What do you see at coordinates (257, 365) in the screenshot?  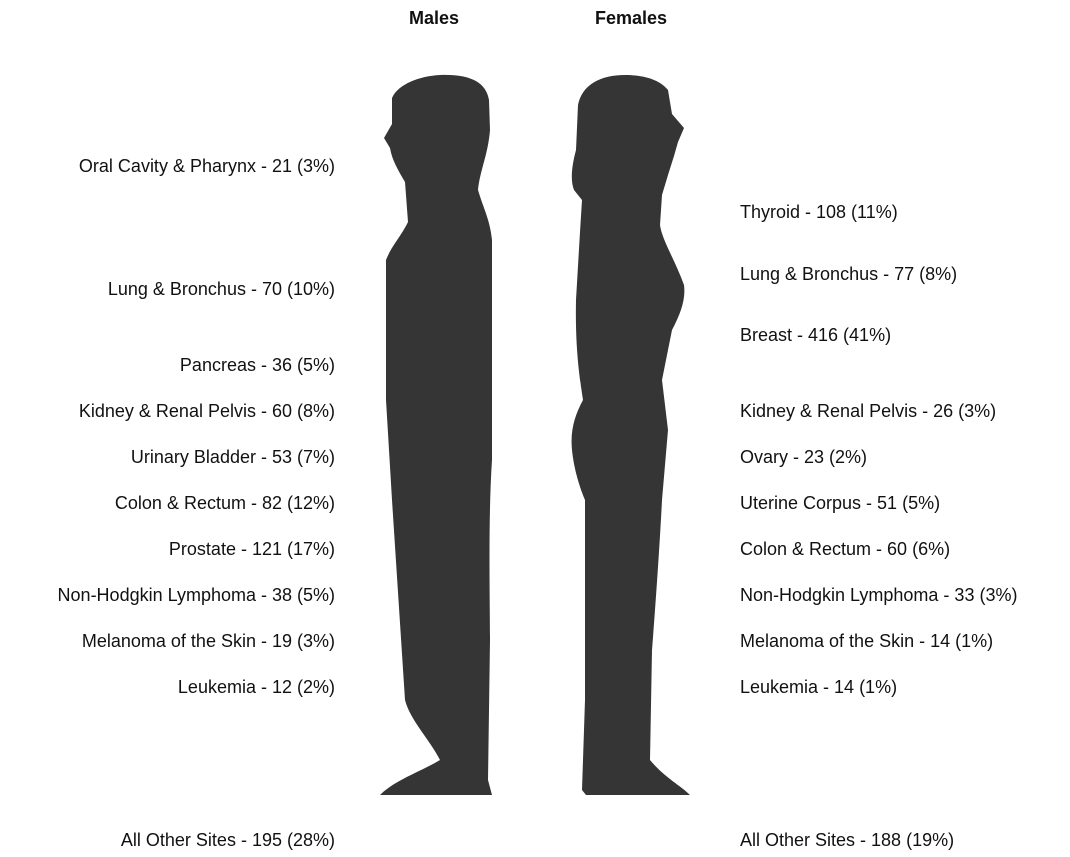 I see `male-site-label: Pancreas - 36 (5%)` at bounding box center [257, 365].